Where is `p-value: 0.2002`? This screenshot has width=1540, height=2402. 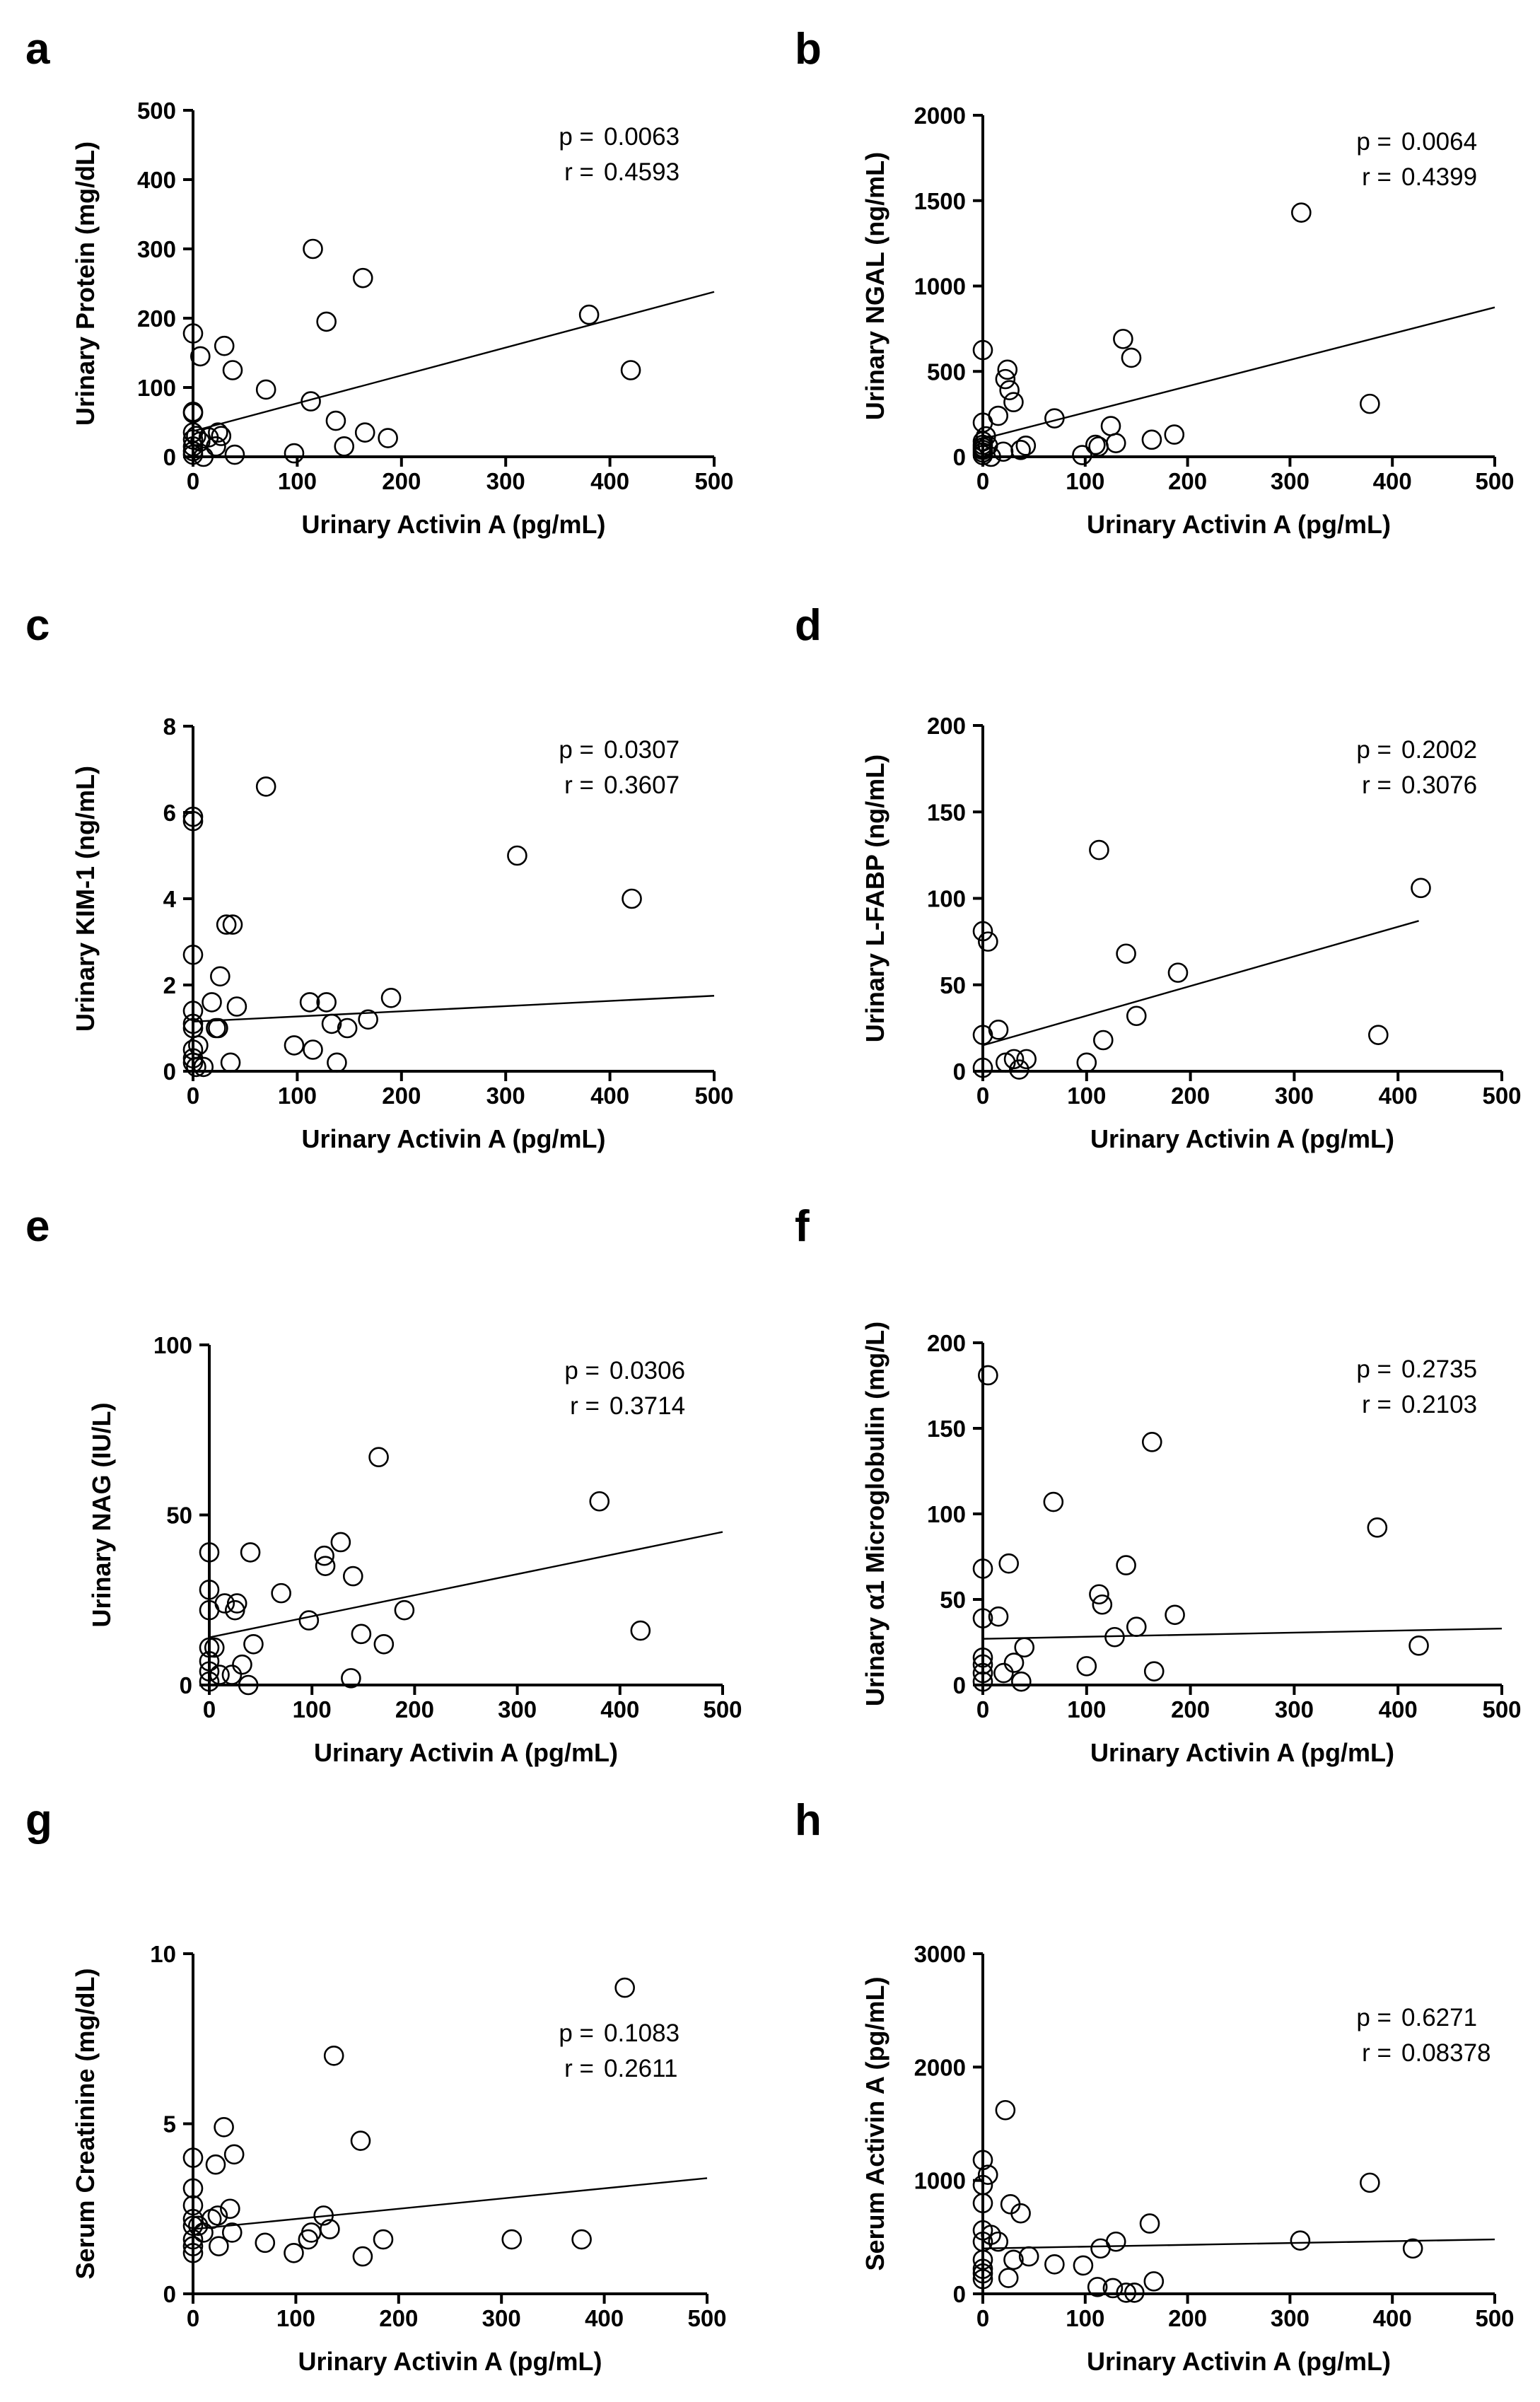 p-value: 0.2002 is located at coordinates (1439, 750).